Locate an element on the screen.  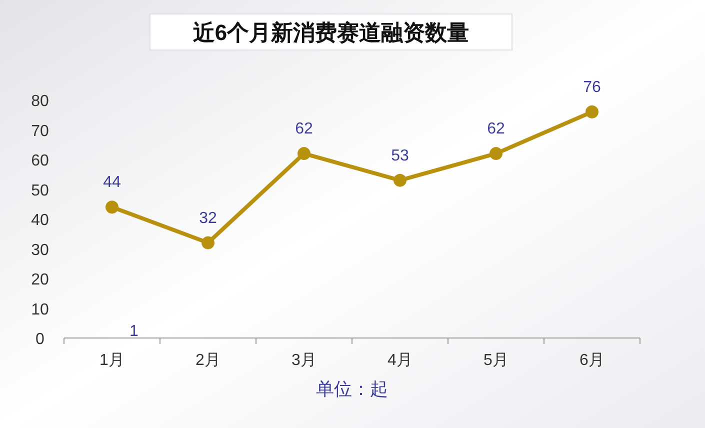
y-tick-label: 70 is located at coordinates (40, 131).